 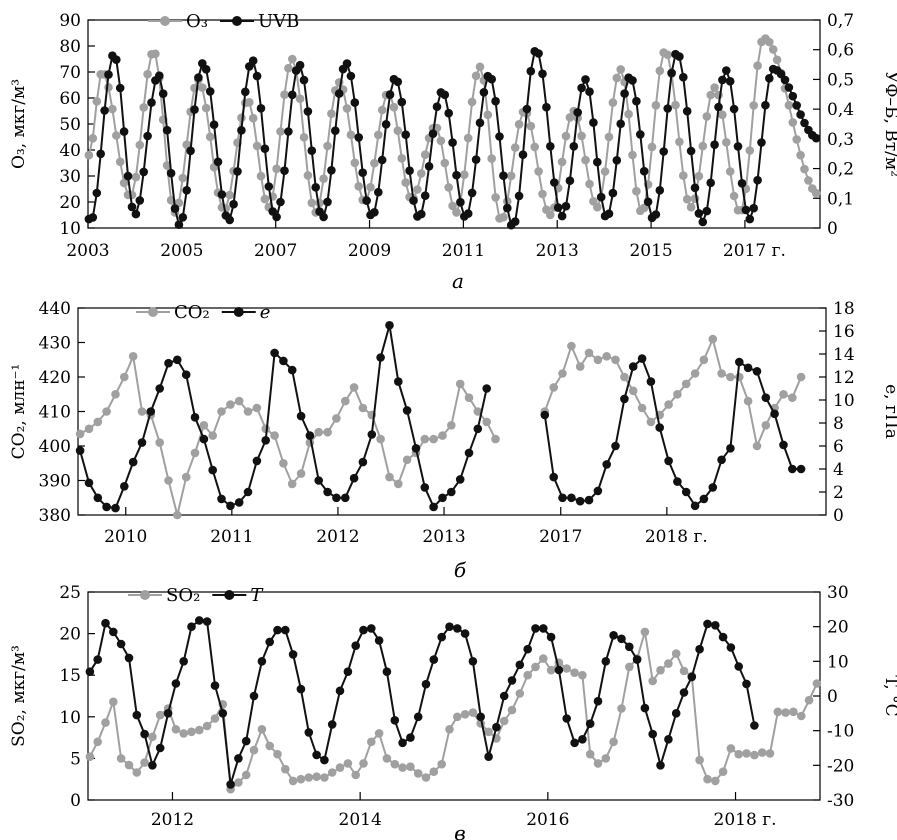 What do you see at coordinates (840, 801) in the screenshot?
I see `y-right-tick-label: -30` at bounding box center [840, 801].